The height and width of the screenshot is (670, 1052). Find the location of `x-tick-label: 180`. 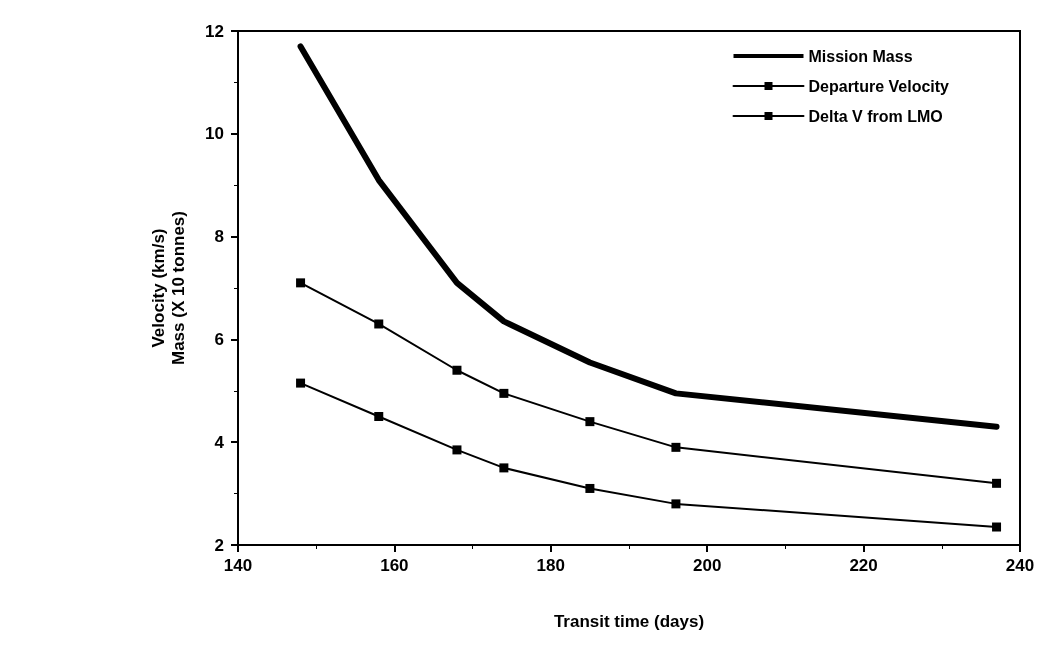

x-tick-label: 180 is located at coordinates (550, 565).